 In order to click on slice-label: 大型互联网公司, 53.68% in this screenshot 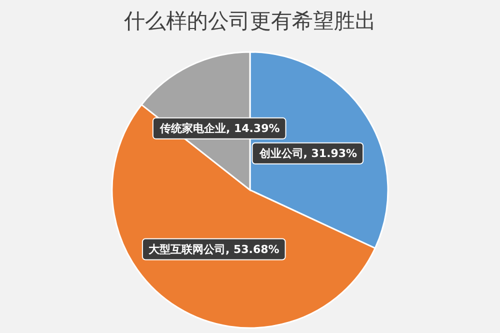, I will do `click(214, 249)`.